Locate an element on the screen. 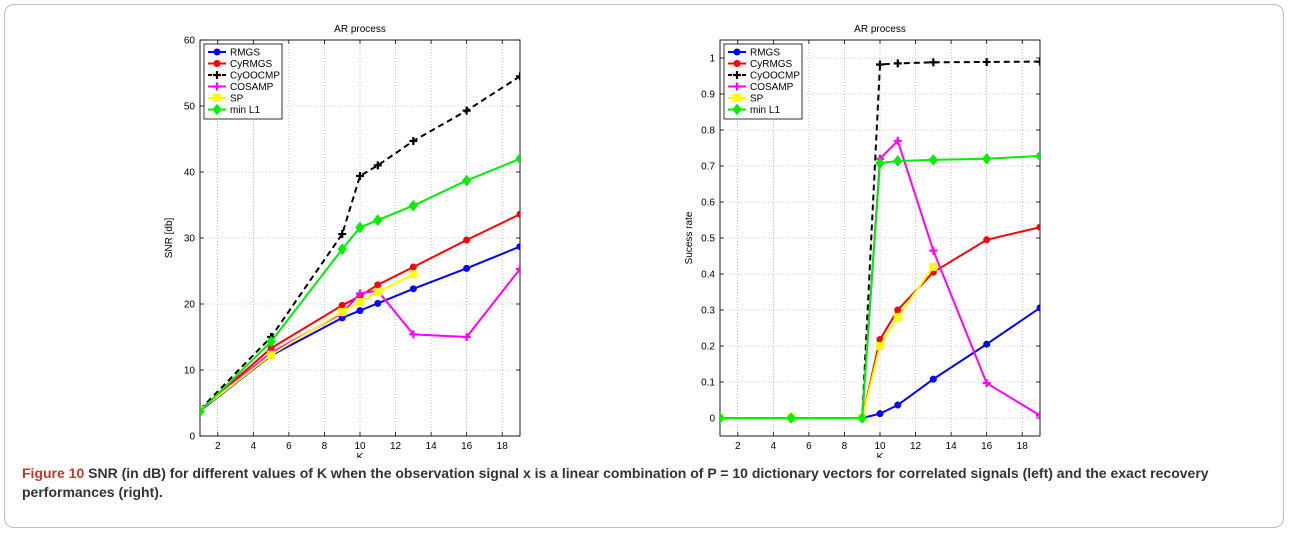 Image resolution: width=1290 pixels, height=533 pixels. x-tick-label: 6 is located at coordinates (289, 446).